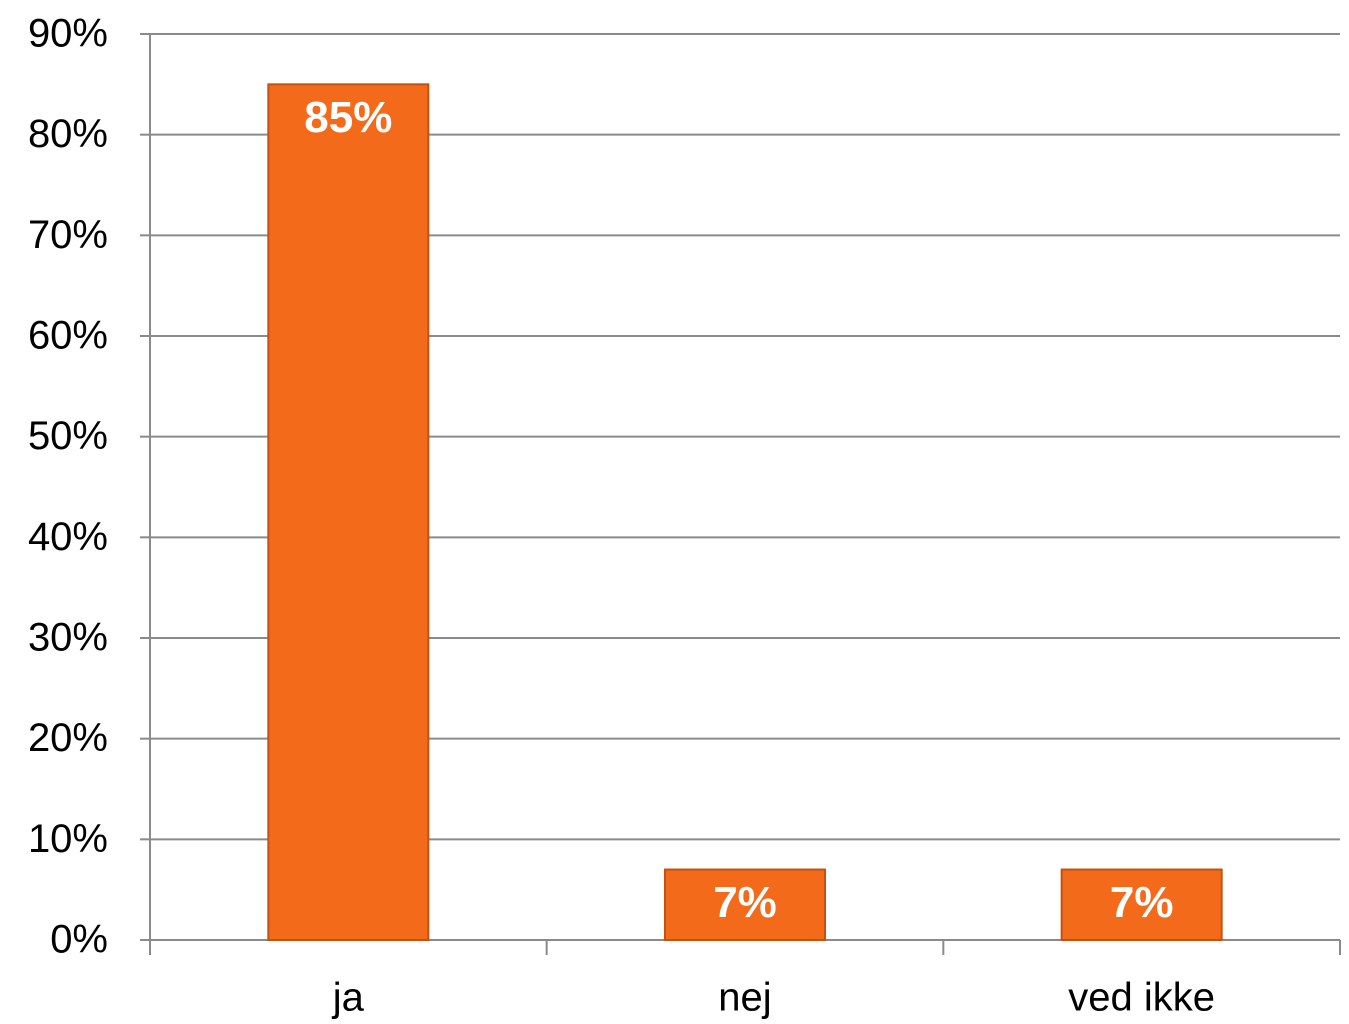  I want to click on x-tick-label: ved ikke, so click(1141, 998).